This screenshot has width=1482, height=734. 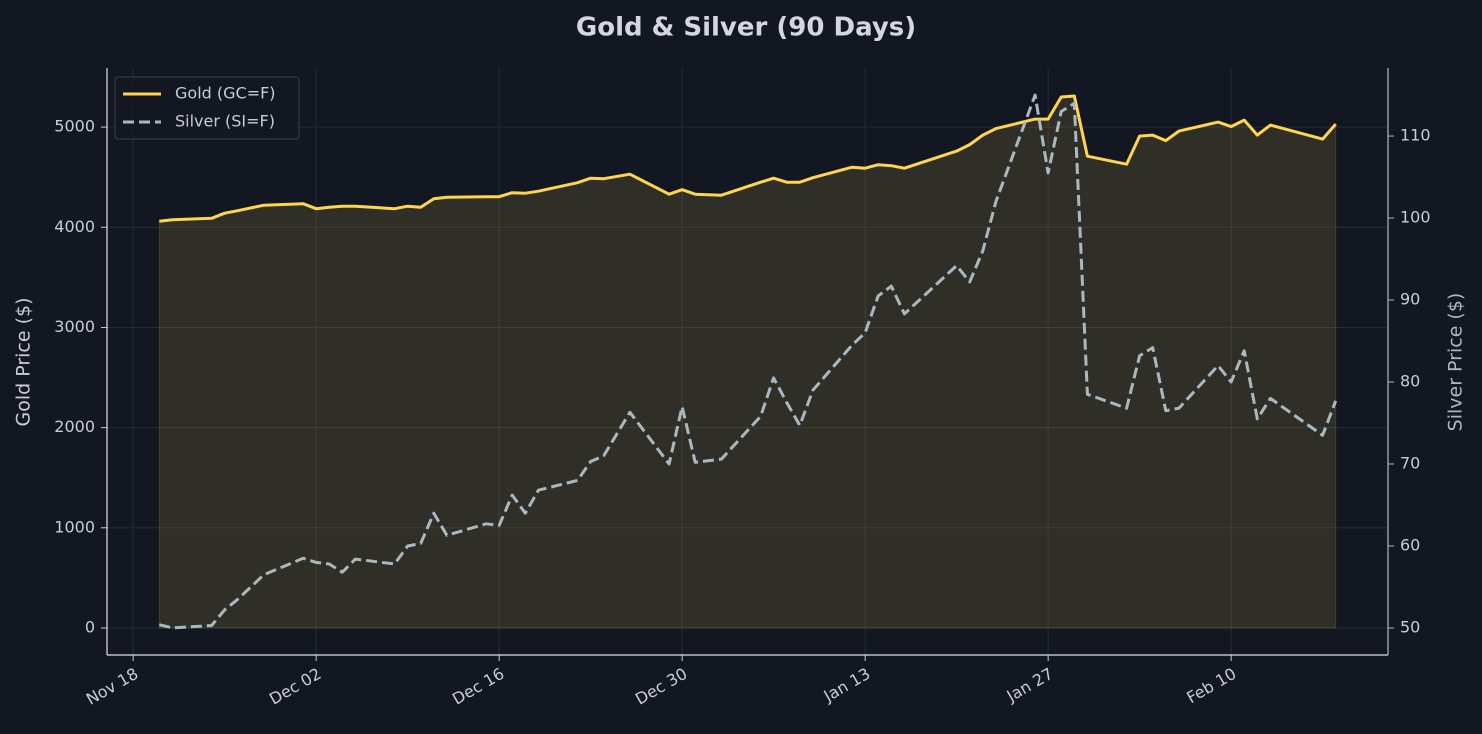 I want to click on y2-tick-label: 110, so click(x=1415, y=135).